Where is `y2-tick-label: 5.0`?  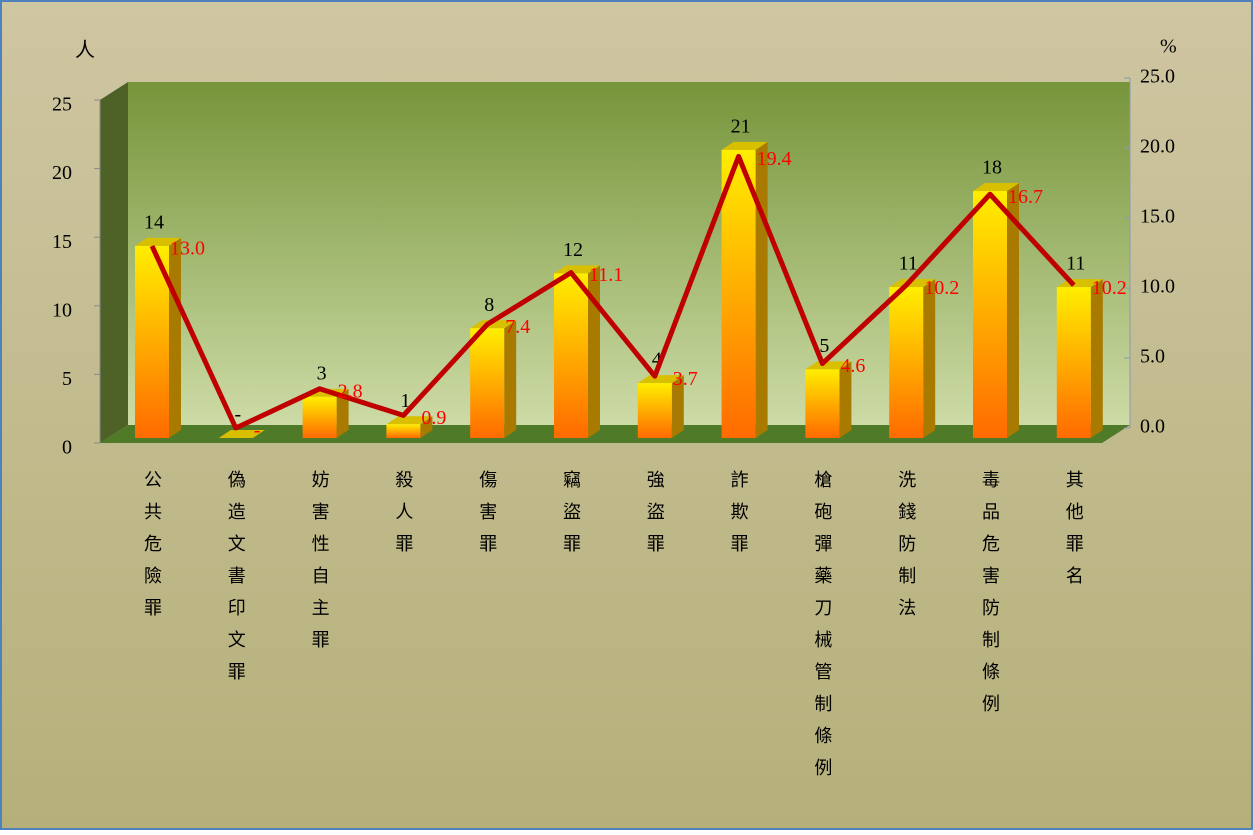 y2-tick-label: 5.0 is located at coordinates (1152, 357).